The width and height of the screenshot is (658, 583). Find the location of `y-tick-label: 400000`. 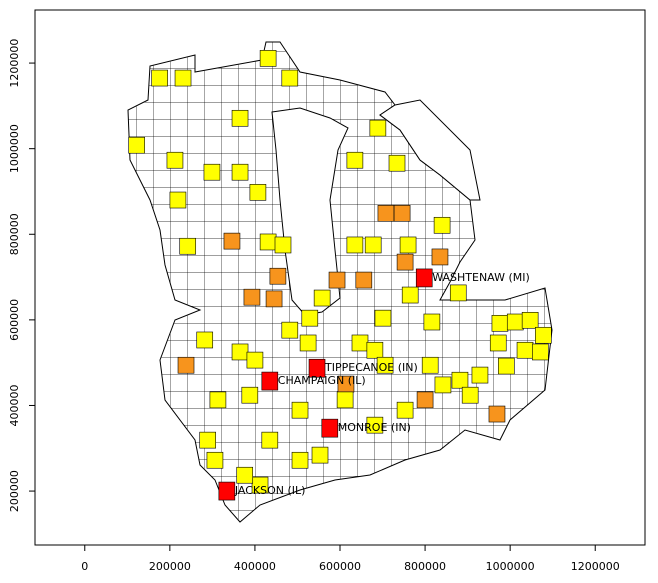

y-tick-label: 400000 is located at coordinates (14, 405).